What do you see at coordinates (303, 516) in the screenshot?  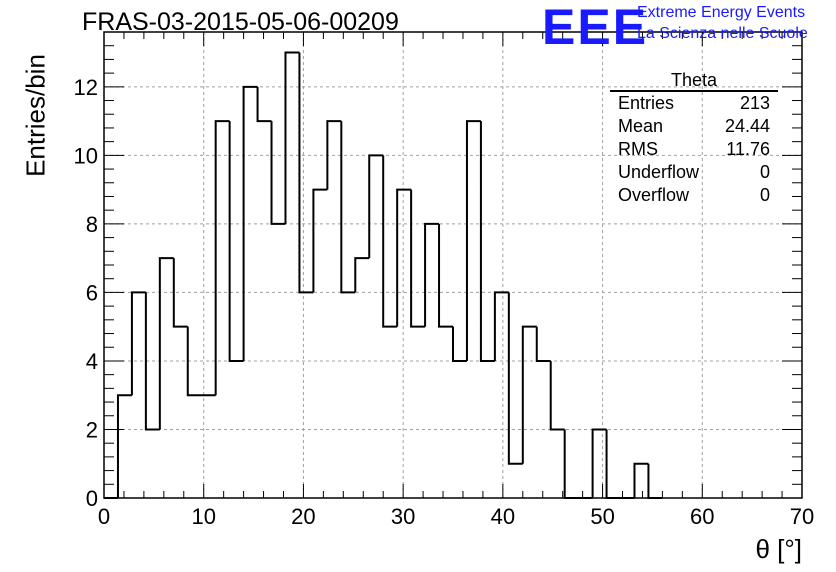 I see `x-tick-label: 20` at bounding box center [303, 516].